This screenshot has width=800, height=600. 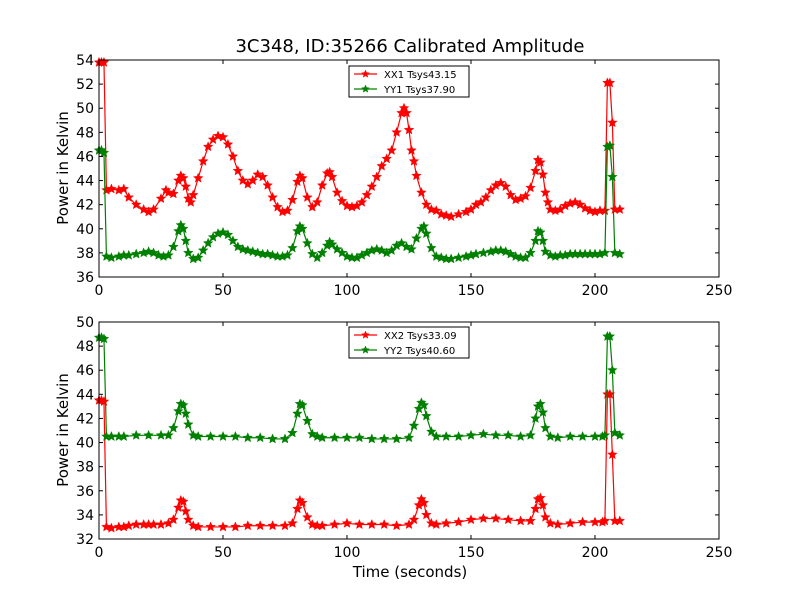 What do you see at coordinates (85, 323) in the screenshot?
I see `y-tick-label: 50` at bounding box center [85, 323].